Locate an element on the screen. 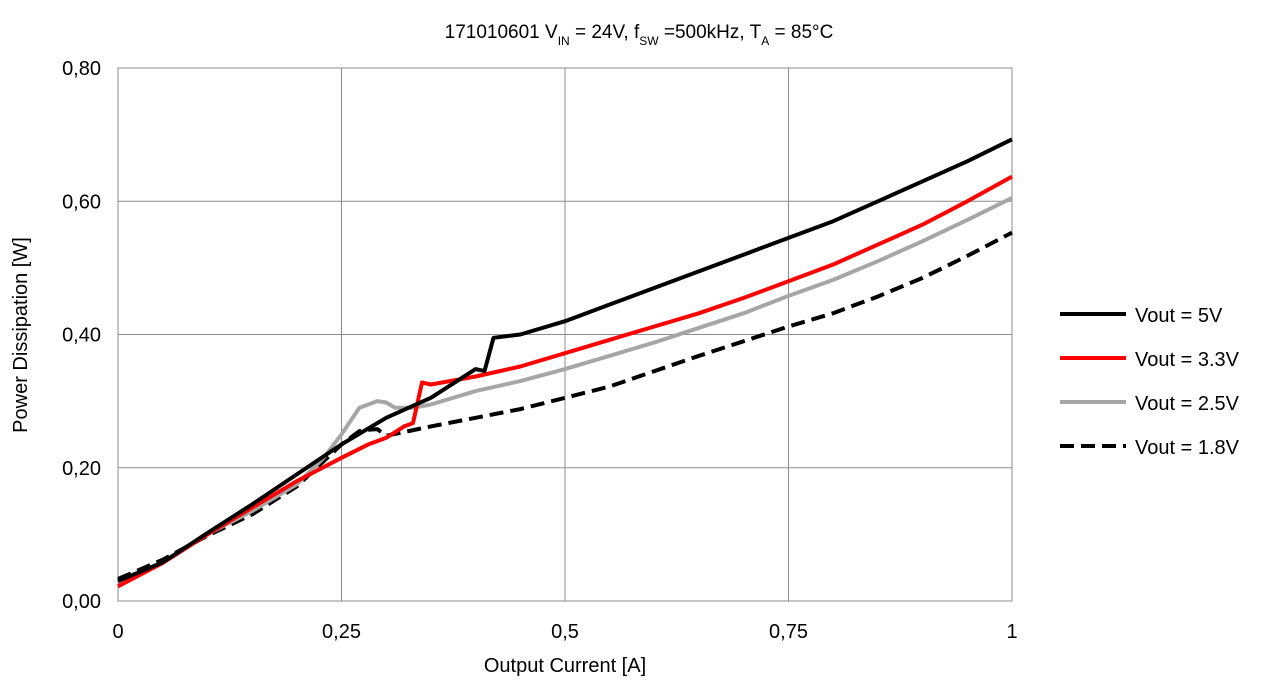 This screenshot has height=686, width=1285. legend-label: Vout = 2.5V is located at coordinates (1187, 404).